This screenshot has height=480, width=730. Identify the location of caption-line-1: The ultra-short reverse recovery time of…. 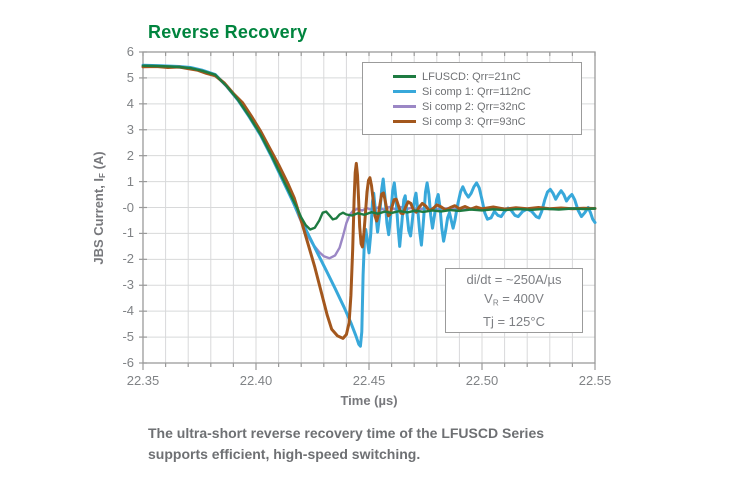
(346, 433).